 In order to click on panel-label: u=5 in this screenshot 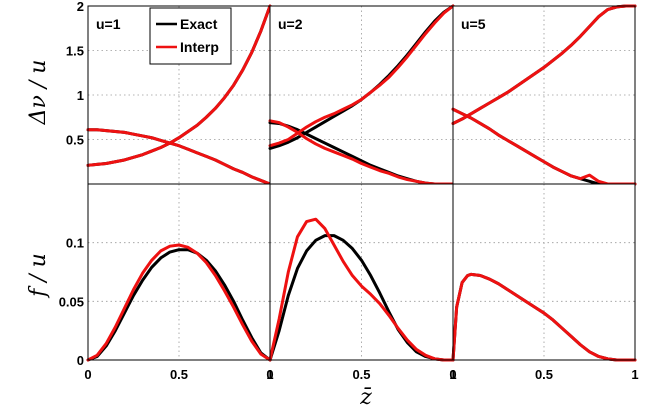, I will do `click(473, 24)`.